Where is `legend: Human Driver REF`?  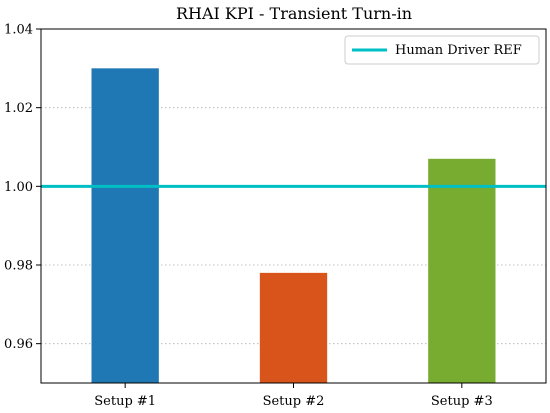 legend: Human Driver REF is located at coordinates (442, 50).